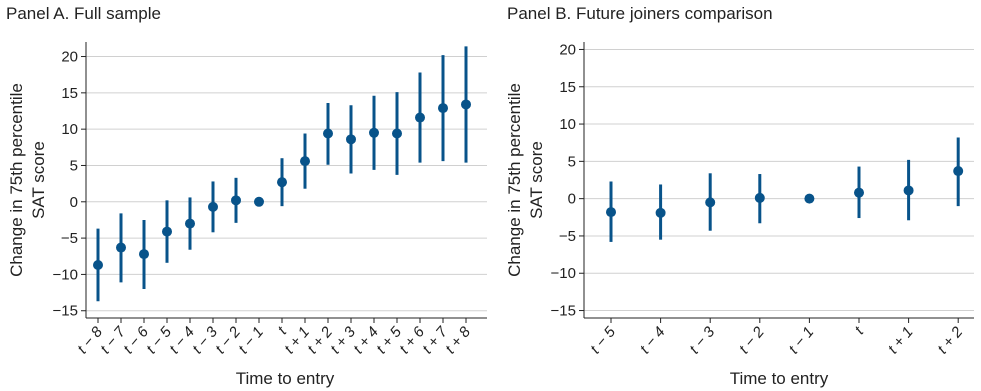 The height and width of the screenshot is (391, 981). What do you see at coordinates (901, 341) in the screenshot?
I see `panel-b-x-tick-label: t + 1` at bounding box center [901, 341].